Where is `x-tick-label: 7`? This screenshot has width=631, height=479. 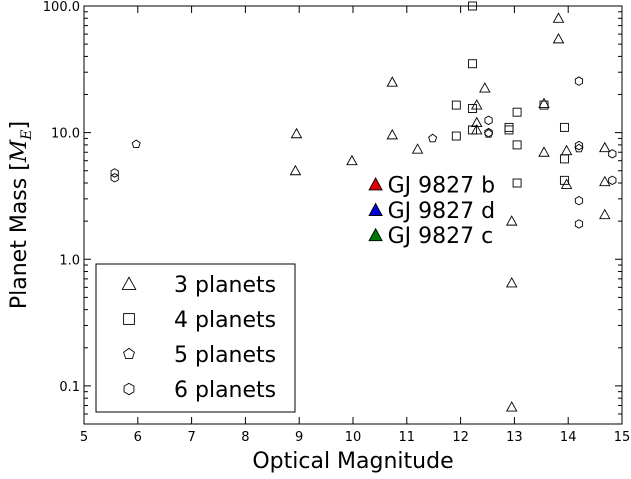 x-tick-label: 7 is located at coordinates (191, 437).